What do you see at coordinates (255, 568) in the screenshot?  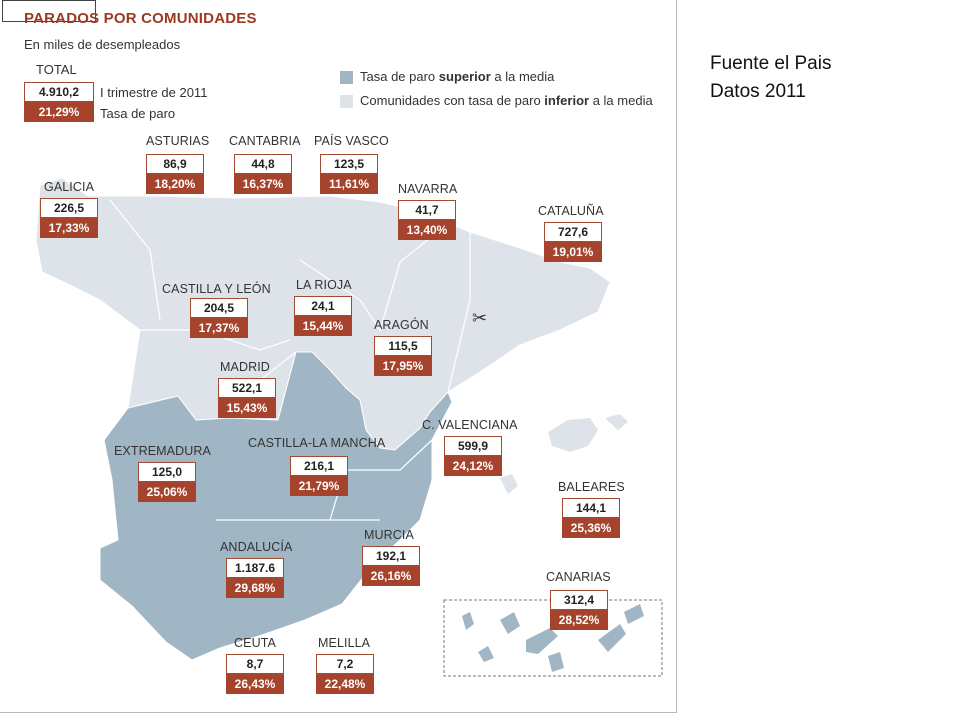 I see `region-unemployed-value: 1.187.6` at bounding box center [255, 568].